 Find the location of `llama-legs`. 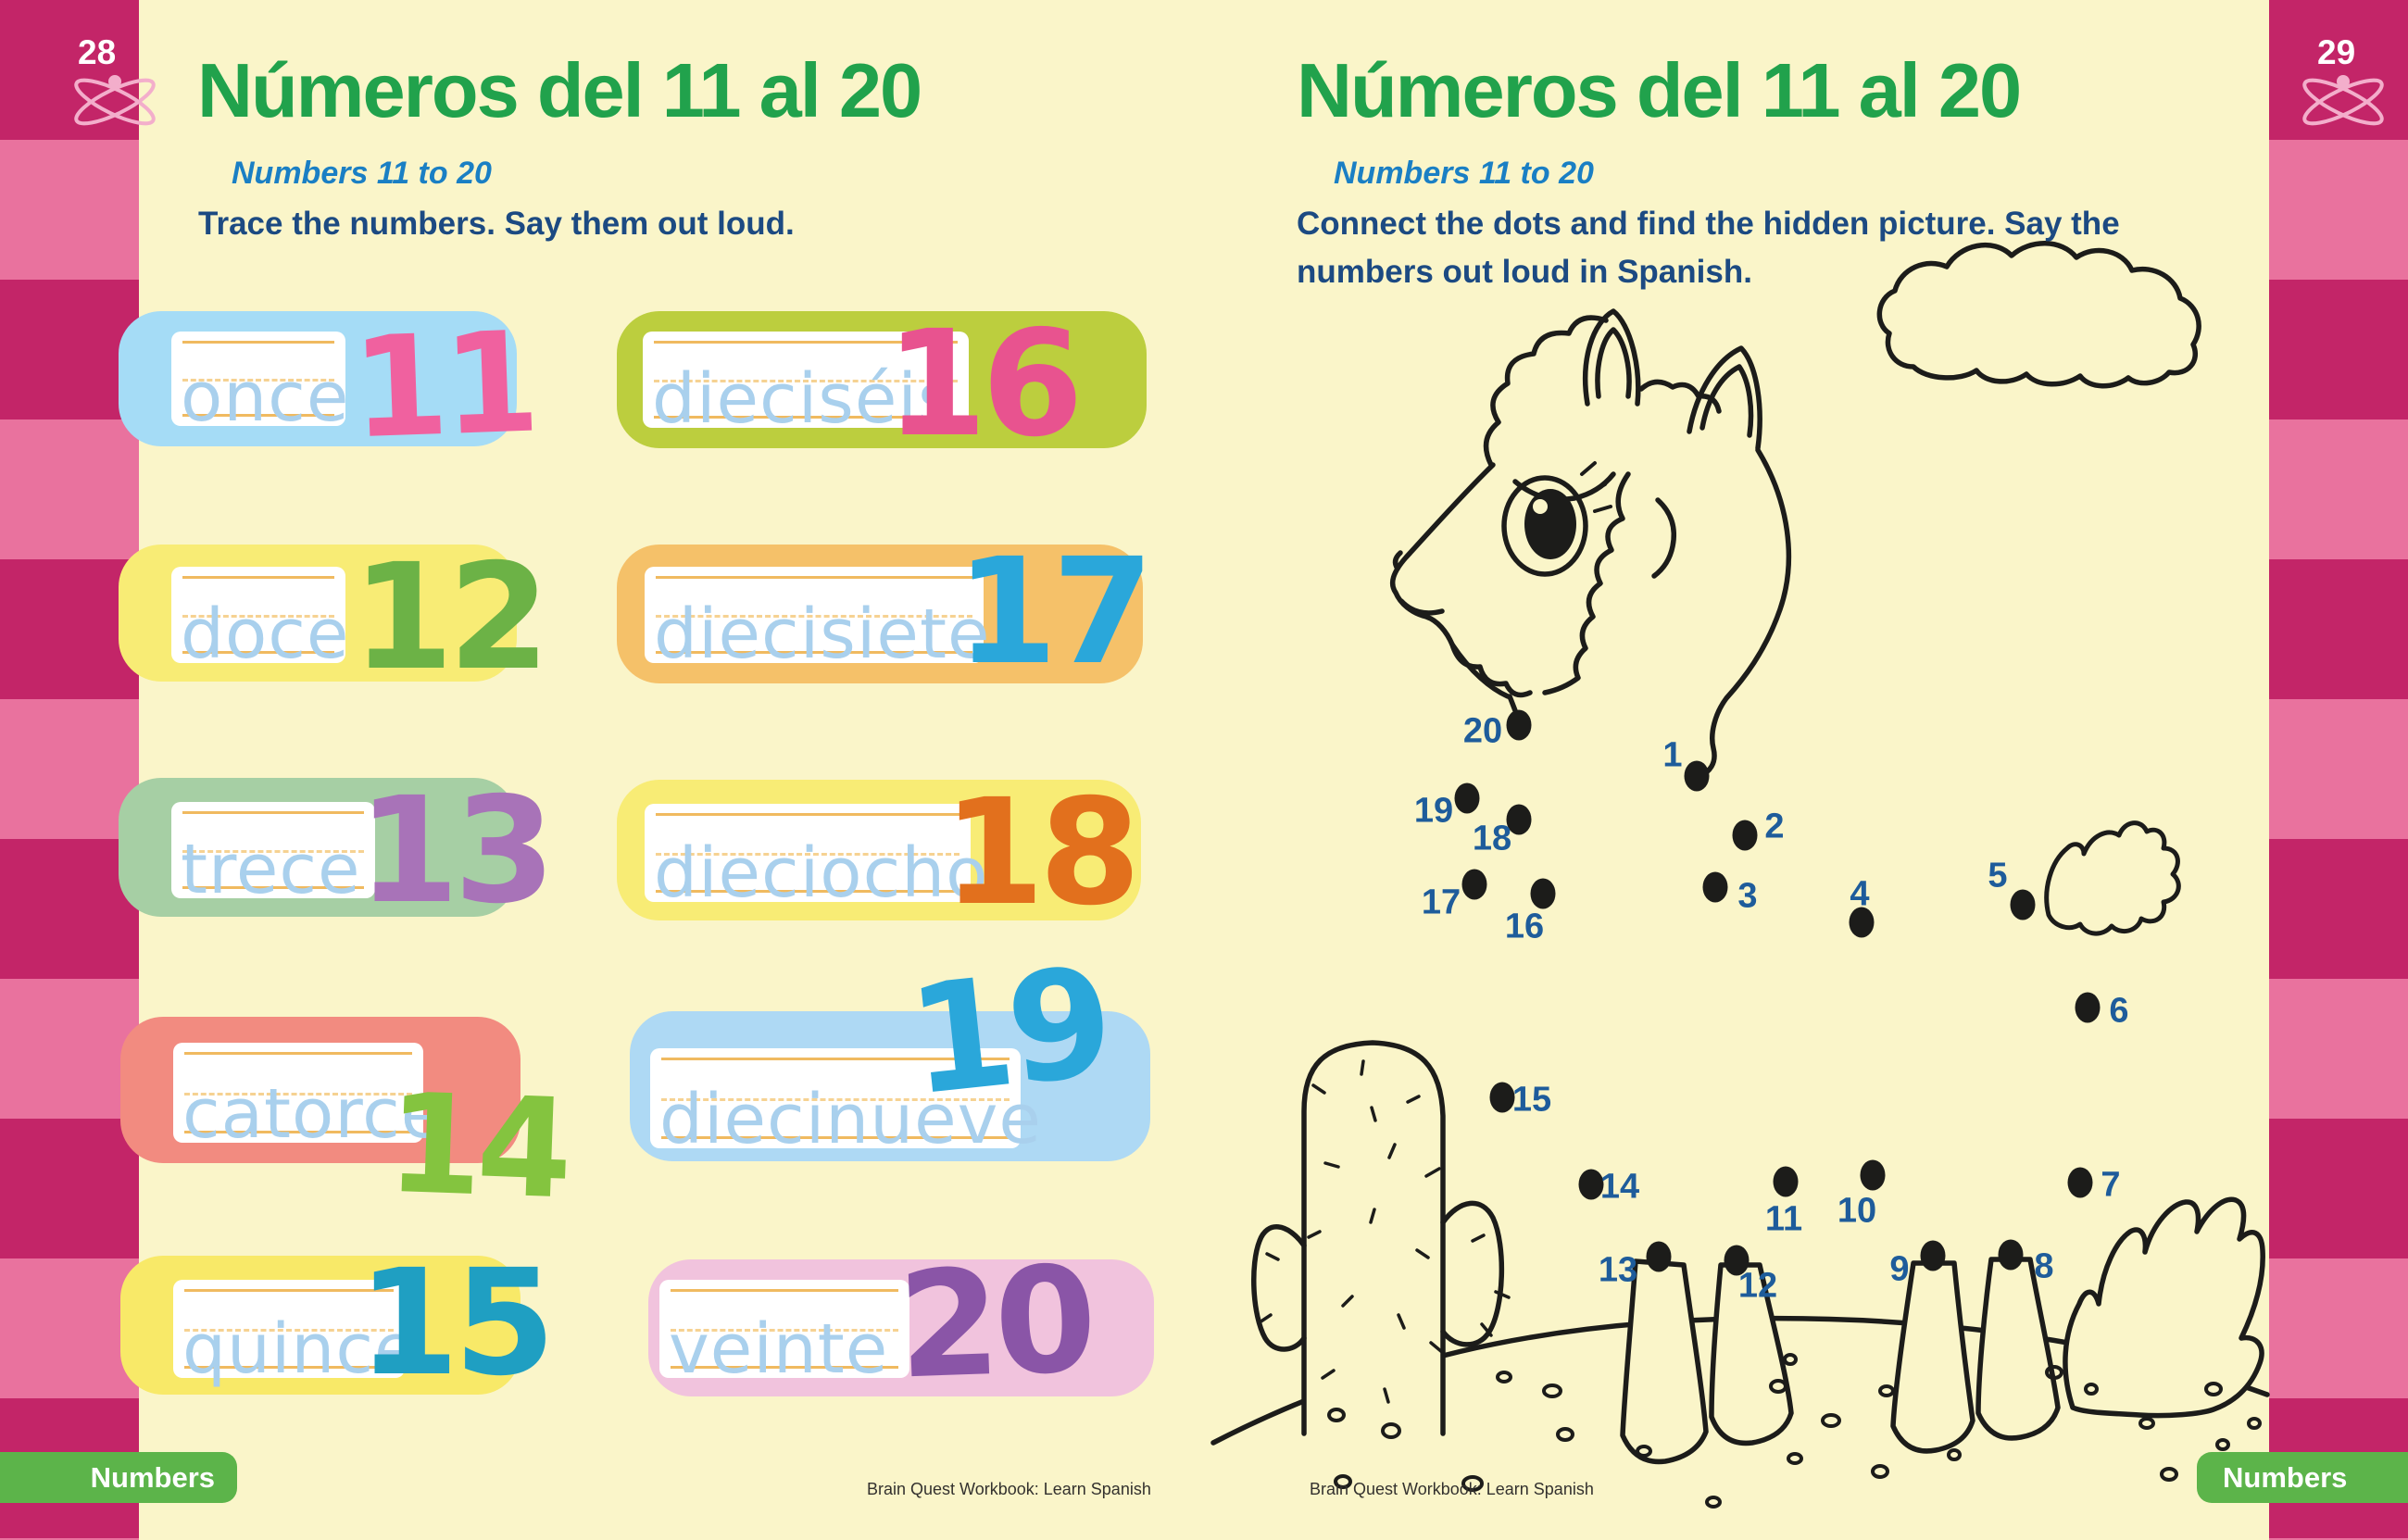

llama-legs is located at coordinates (1840, 1361).